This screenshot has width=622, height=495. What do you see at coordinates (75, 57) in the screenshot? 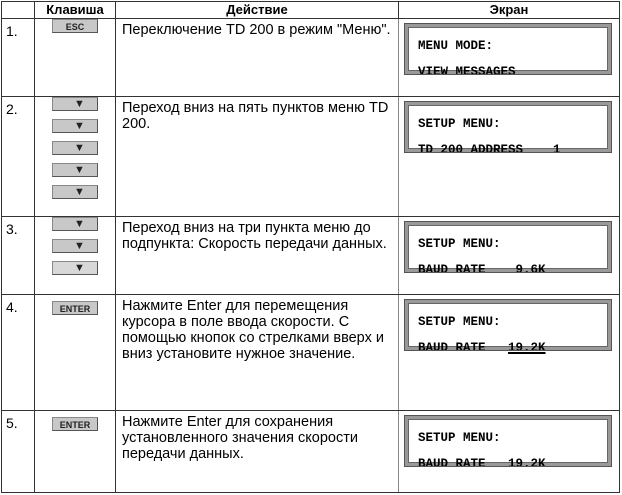
I see `key-cell: ESC` at bounding box center [75, 57].